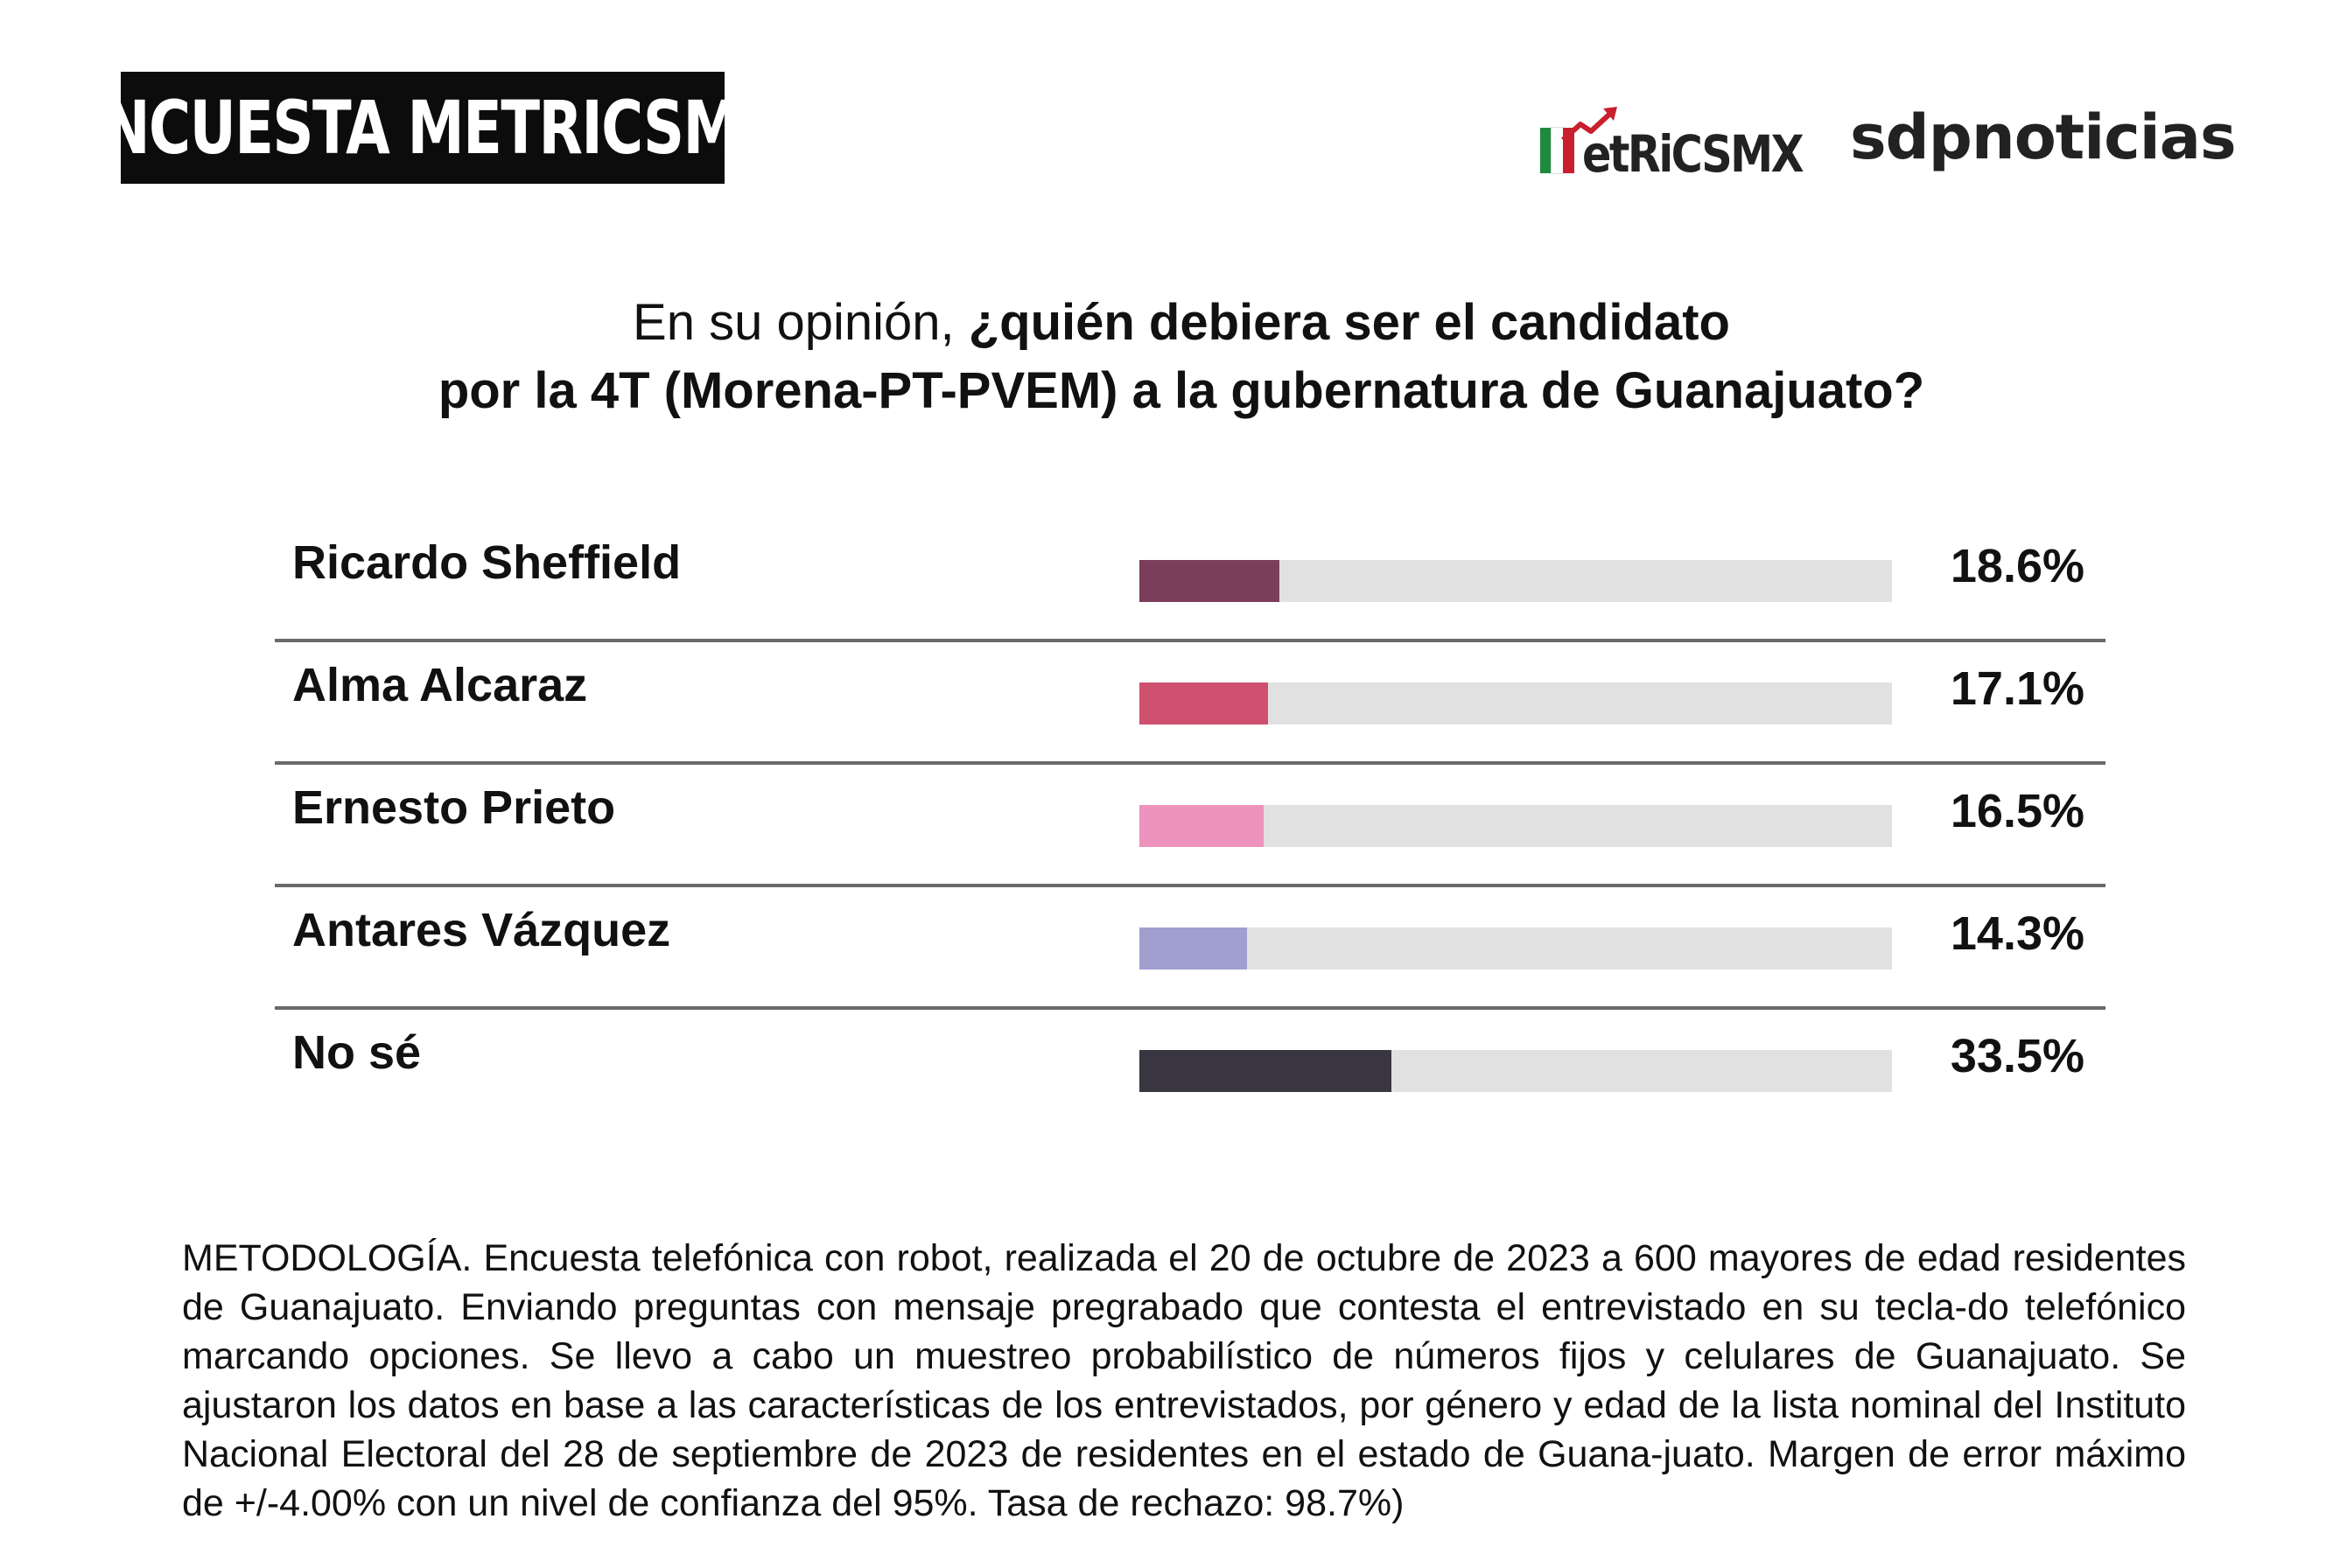 This screenshot has width=2333, height=1568. I want to click on question-line1-bold: ¿quién debiera ser el candidato, so click(1349, 322).